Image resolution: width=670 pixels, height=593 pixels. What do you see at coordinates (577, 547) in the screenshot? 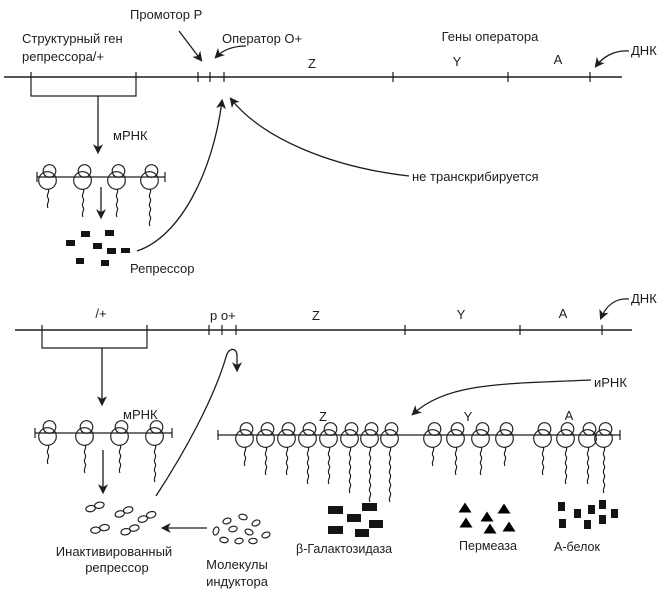
I see `a-protein-label: А-белок` at bounding box center [577, 547].